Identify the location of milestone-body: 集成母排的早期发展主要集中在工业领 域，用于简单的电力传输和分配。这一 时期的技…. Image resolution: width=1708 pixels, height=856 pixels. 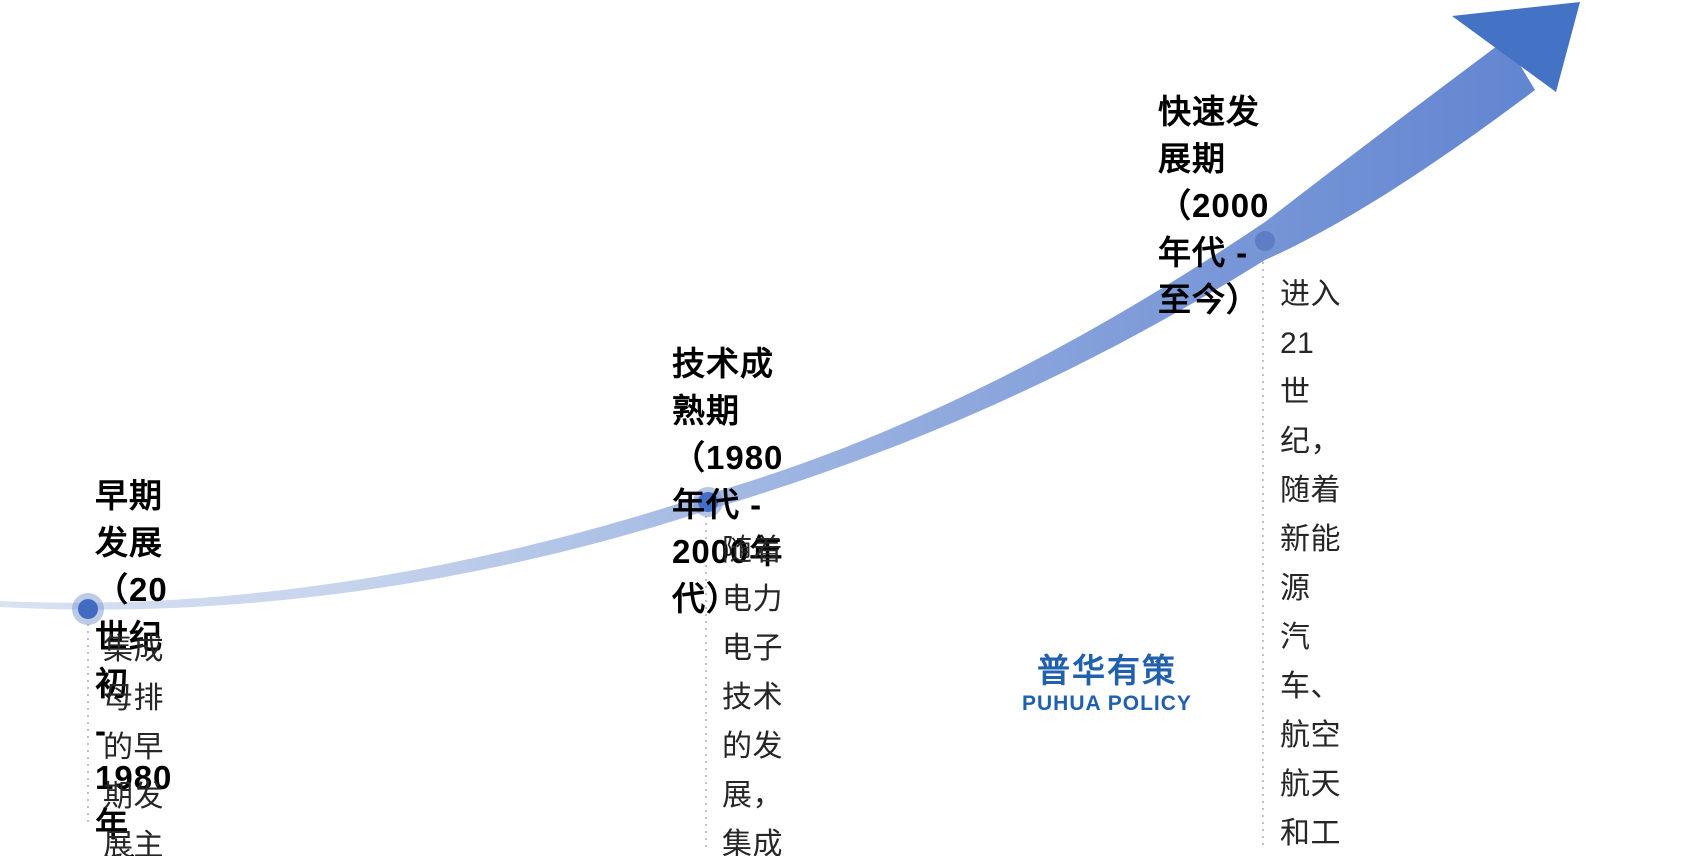
(133, 744).